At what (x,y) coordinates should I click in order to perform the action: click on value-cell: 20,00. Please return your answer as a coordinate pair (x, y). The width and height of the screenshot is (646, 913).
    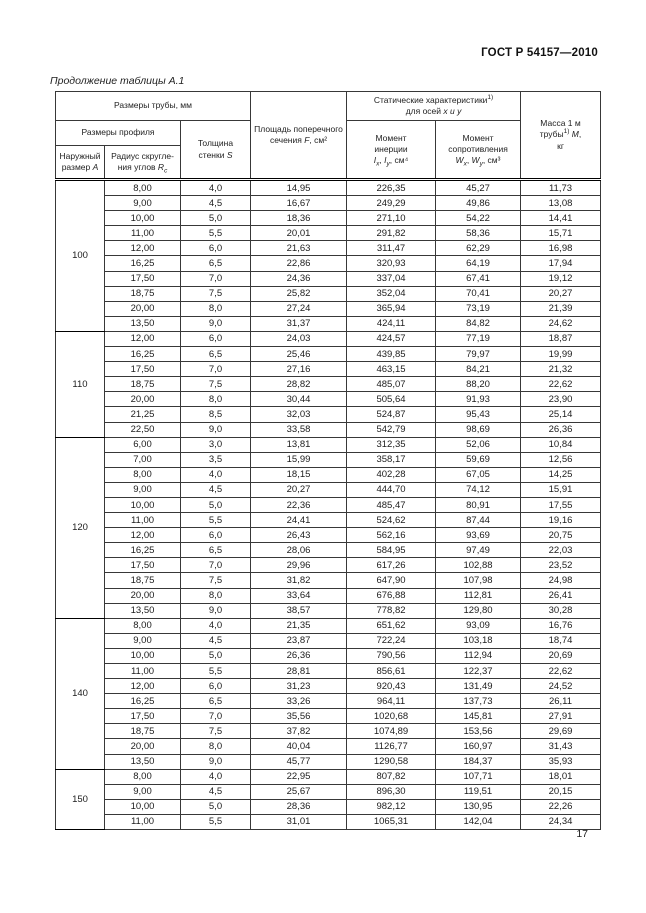
    Looking at the image, I should click on (142, 308).